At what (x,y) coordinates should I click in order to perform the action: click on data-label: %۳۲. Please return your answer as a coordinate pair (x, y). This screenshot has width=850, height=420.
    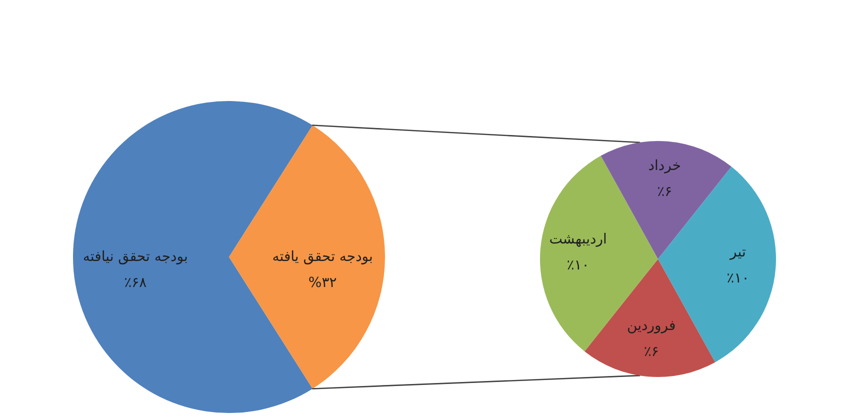
    Looking at the image, I should click on (322, 283).